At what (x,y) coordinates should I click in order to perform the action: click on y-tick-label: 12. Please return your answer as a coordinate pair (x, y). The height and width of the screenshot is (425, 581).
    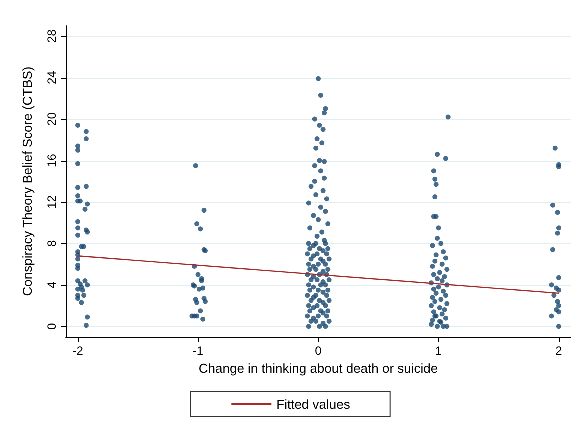
    Looking at the image, I should click on (52, 202).